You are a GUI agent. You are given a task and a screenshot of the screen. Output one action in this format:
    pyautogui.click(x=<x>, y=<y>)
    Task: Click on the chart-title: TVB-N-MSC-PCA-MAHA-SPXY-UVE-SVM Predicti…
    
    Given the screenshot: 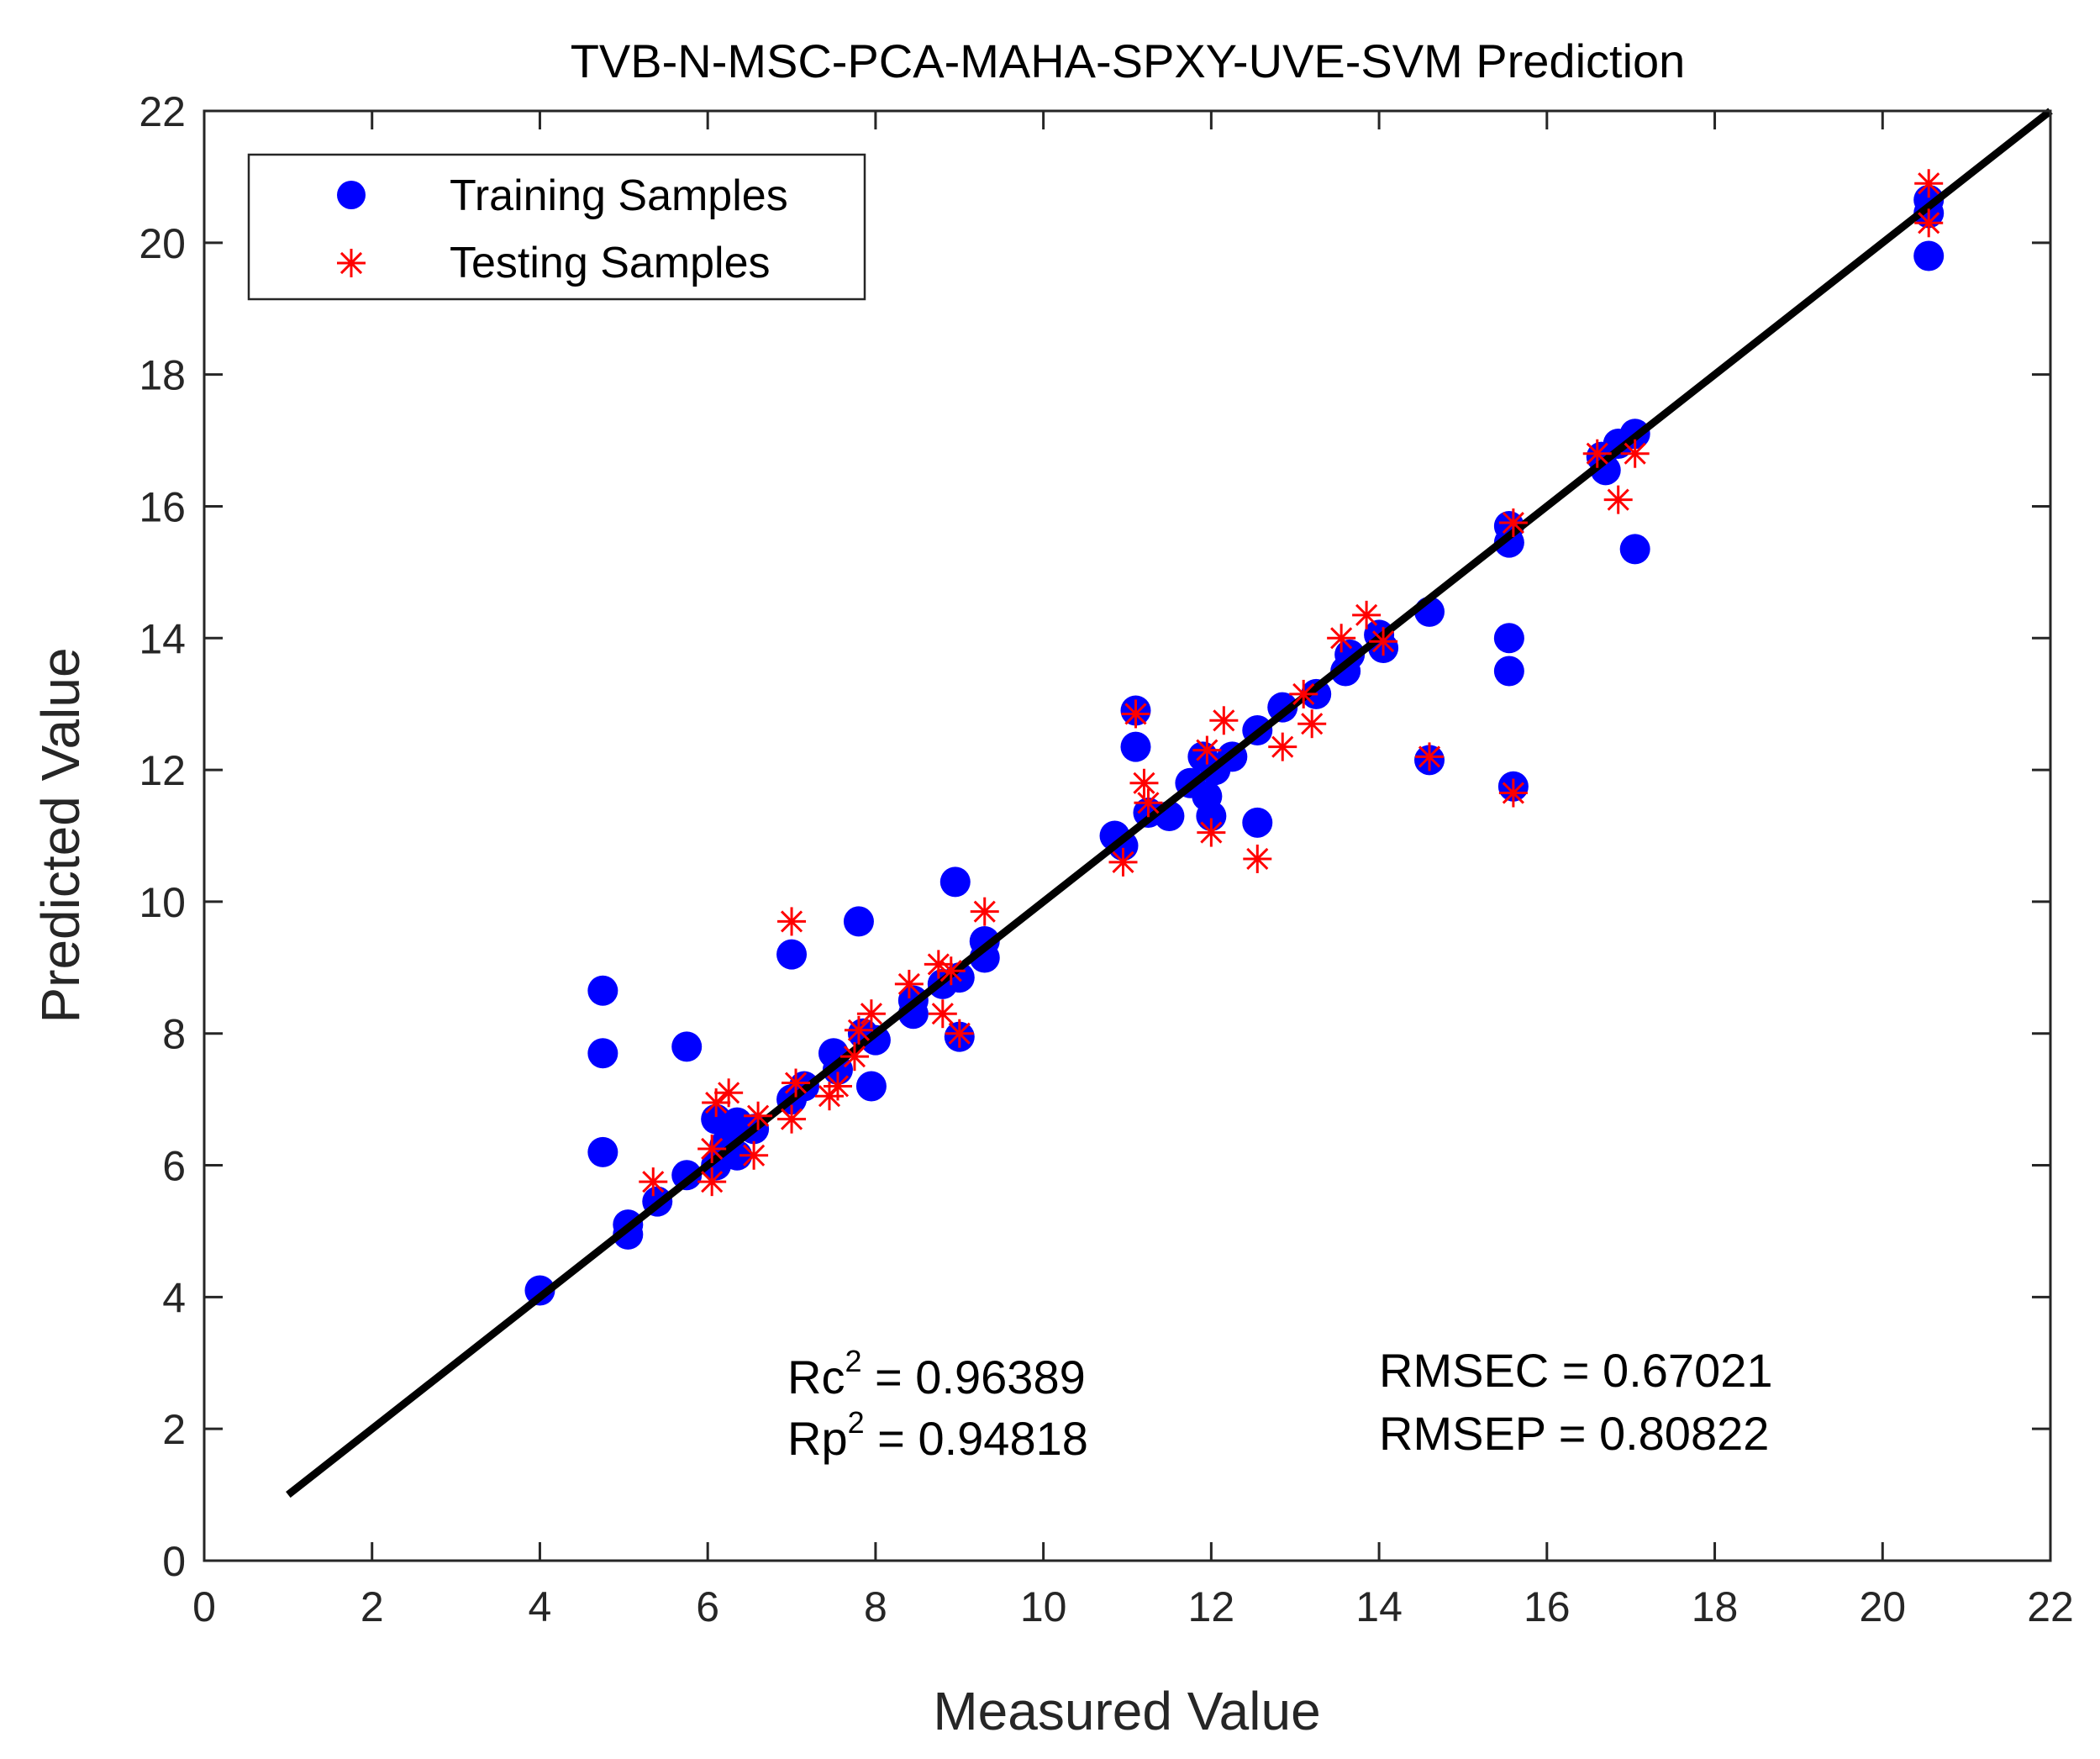 What is the action you would take?
    pyautogui.click(x=1128, y=60)
    